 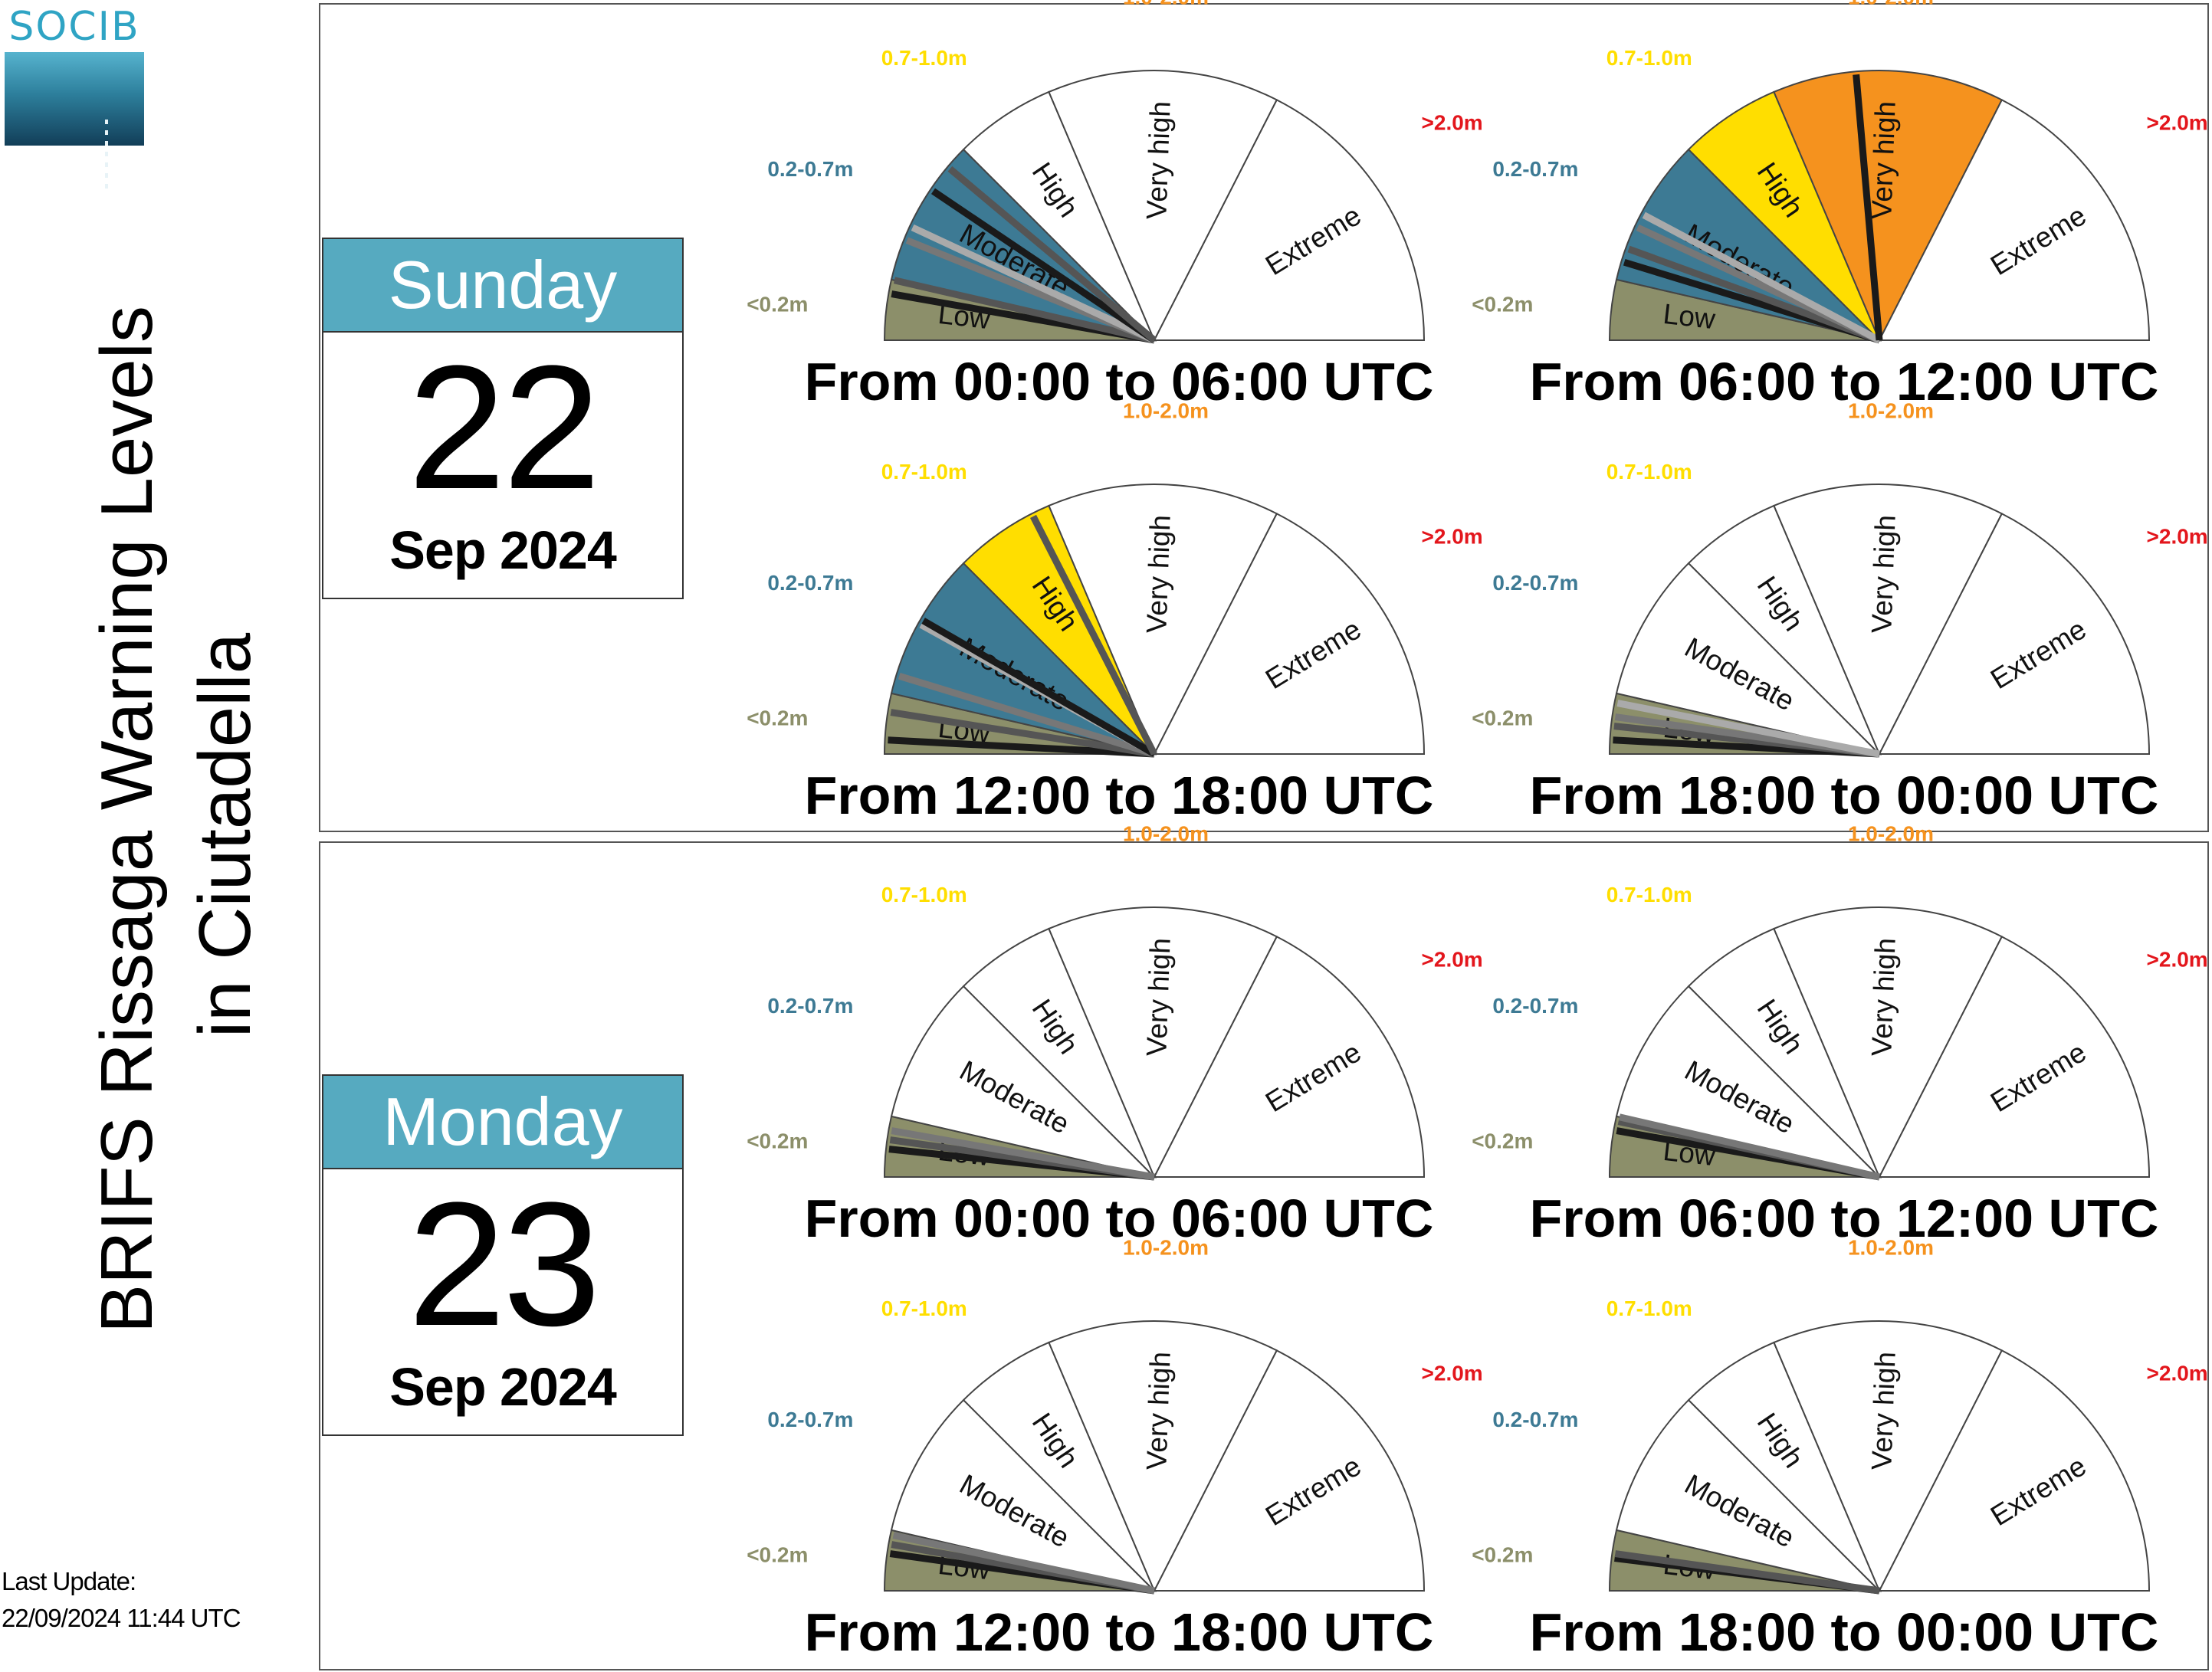 What do you see at coordinates (504, 1263) in the screenshot?
I see `calendar-day-number: 23` at bounding box center [504, 1263].